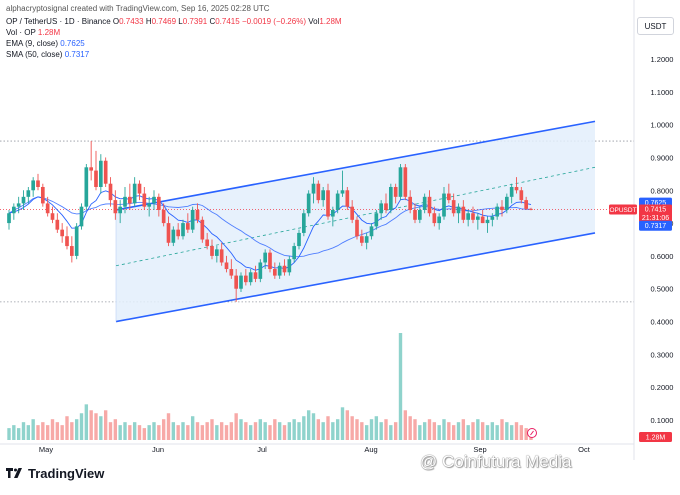  I want to click on time-tick-label: May, so click(46, 449).